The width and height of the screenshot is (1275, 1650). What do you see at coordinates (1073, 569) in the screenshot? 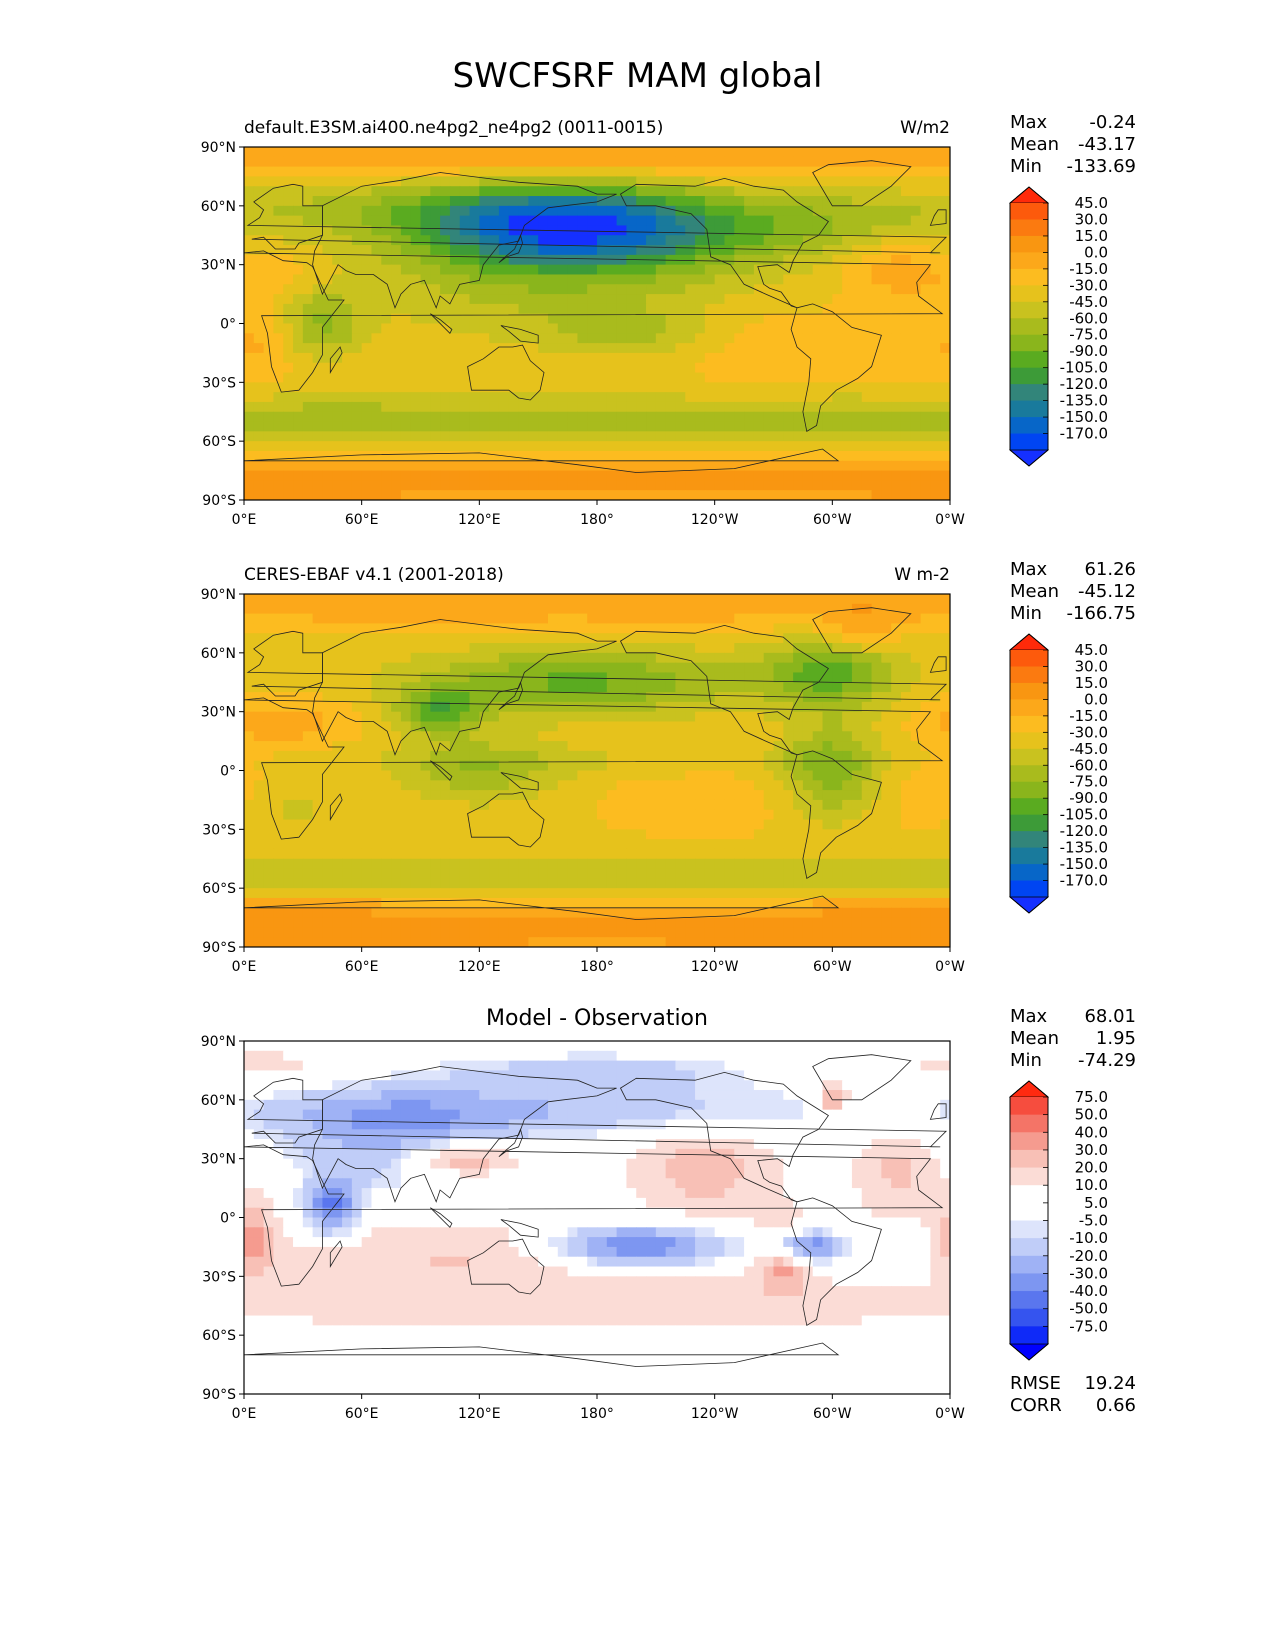
I see `stat-max: Max 61.26` at bounding box center [1073, 569].